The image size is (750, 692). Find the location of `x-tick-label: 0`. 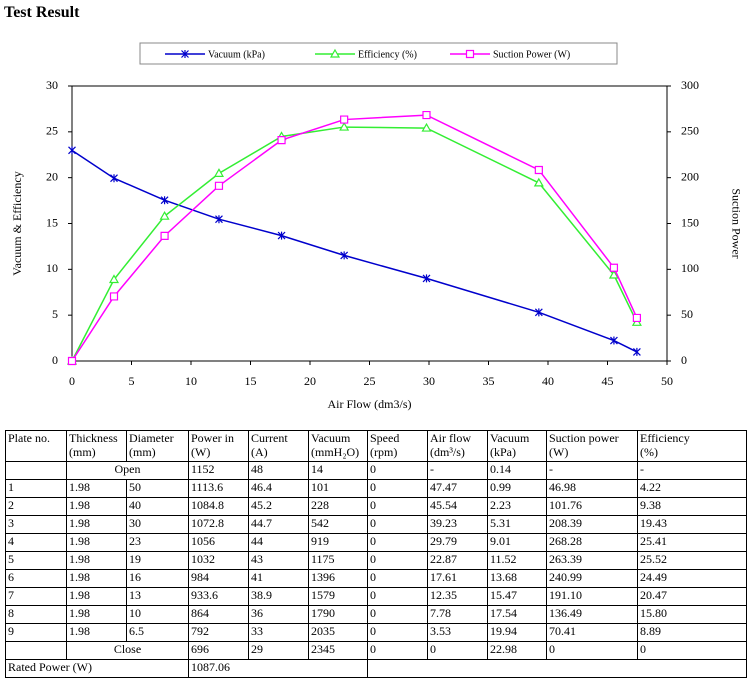

x-tick-label: 0 is located at coordinates (72, 381).